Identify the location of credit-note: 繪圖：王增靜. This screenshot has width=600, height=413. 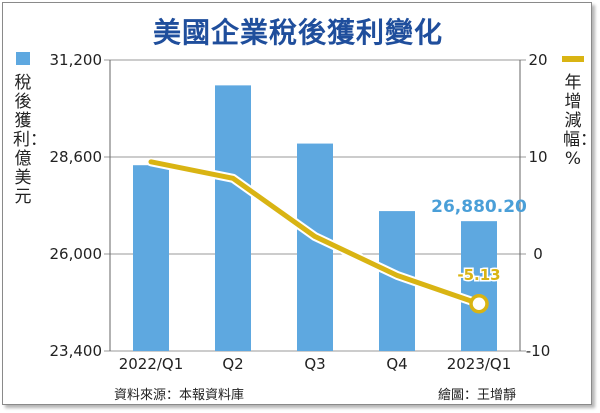
(477, 395).